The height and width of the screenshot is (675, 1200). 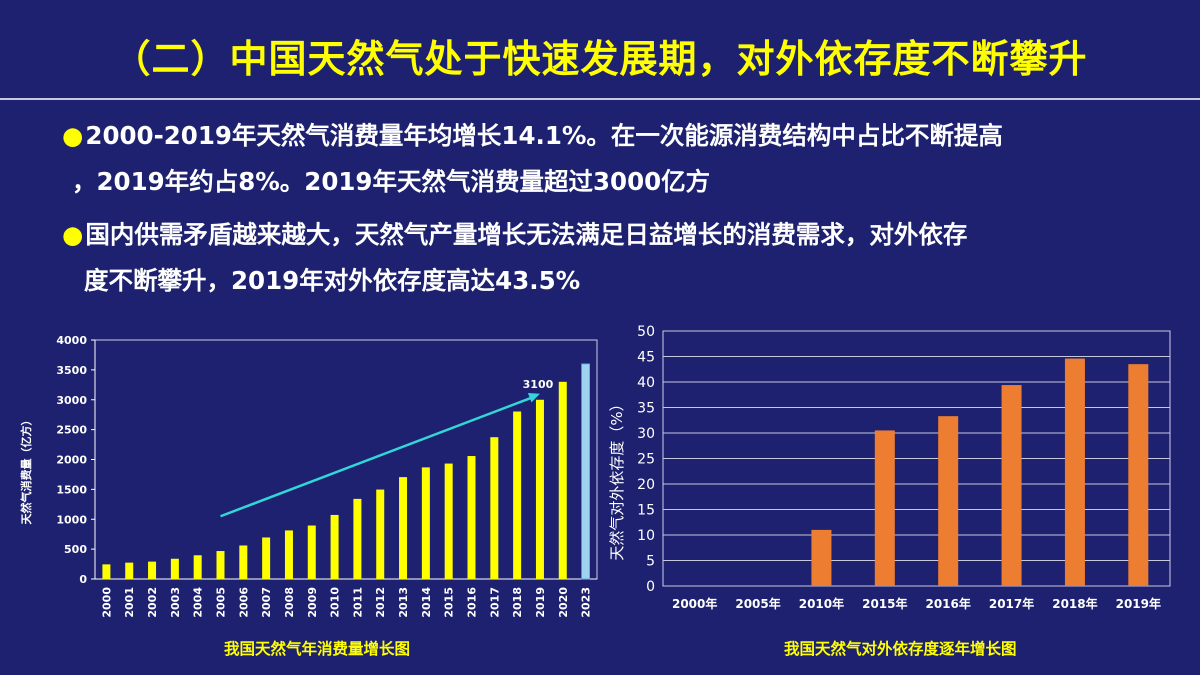 I want to click on y-tick-label: 25, so click(x=646, y=460).